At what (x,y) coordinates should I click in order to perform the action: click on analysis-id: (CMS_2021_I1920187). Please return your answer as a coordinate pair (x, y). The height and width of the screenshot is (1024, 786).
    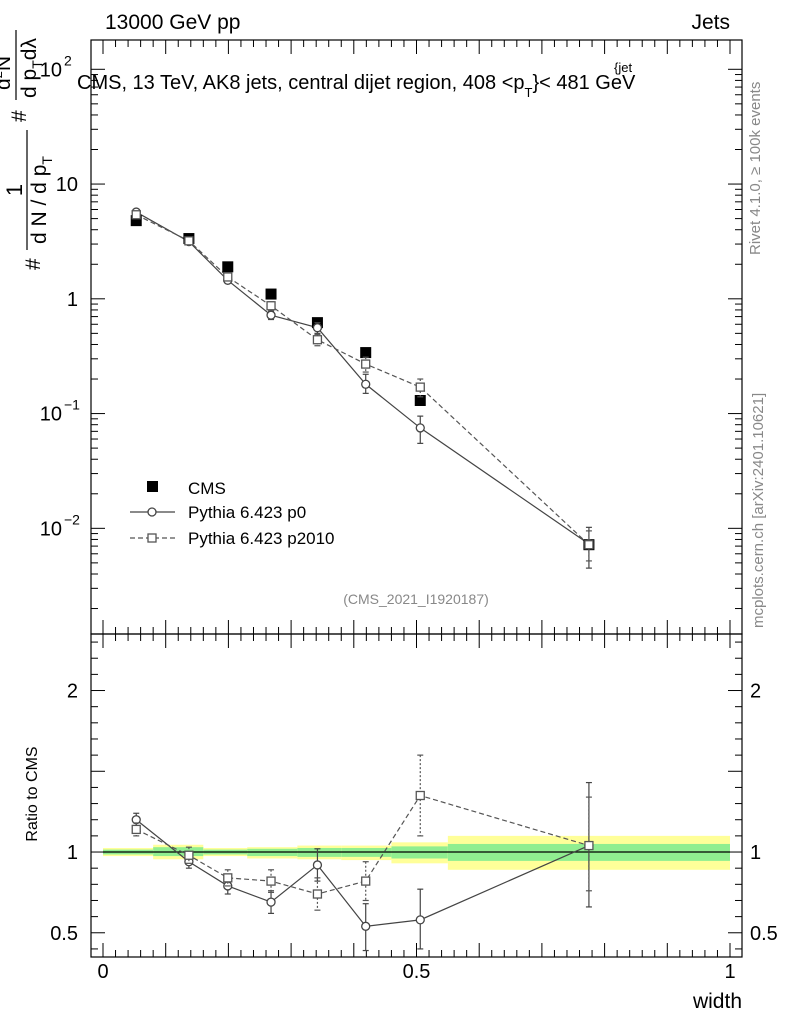
    Looking at the image, I should click on (416, 599).